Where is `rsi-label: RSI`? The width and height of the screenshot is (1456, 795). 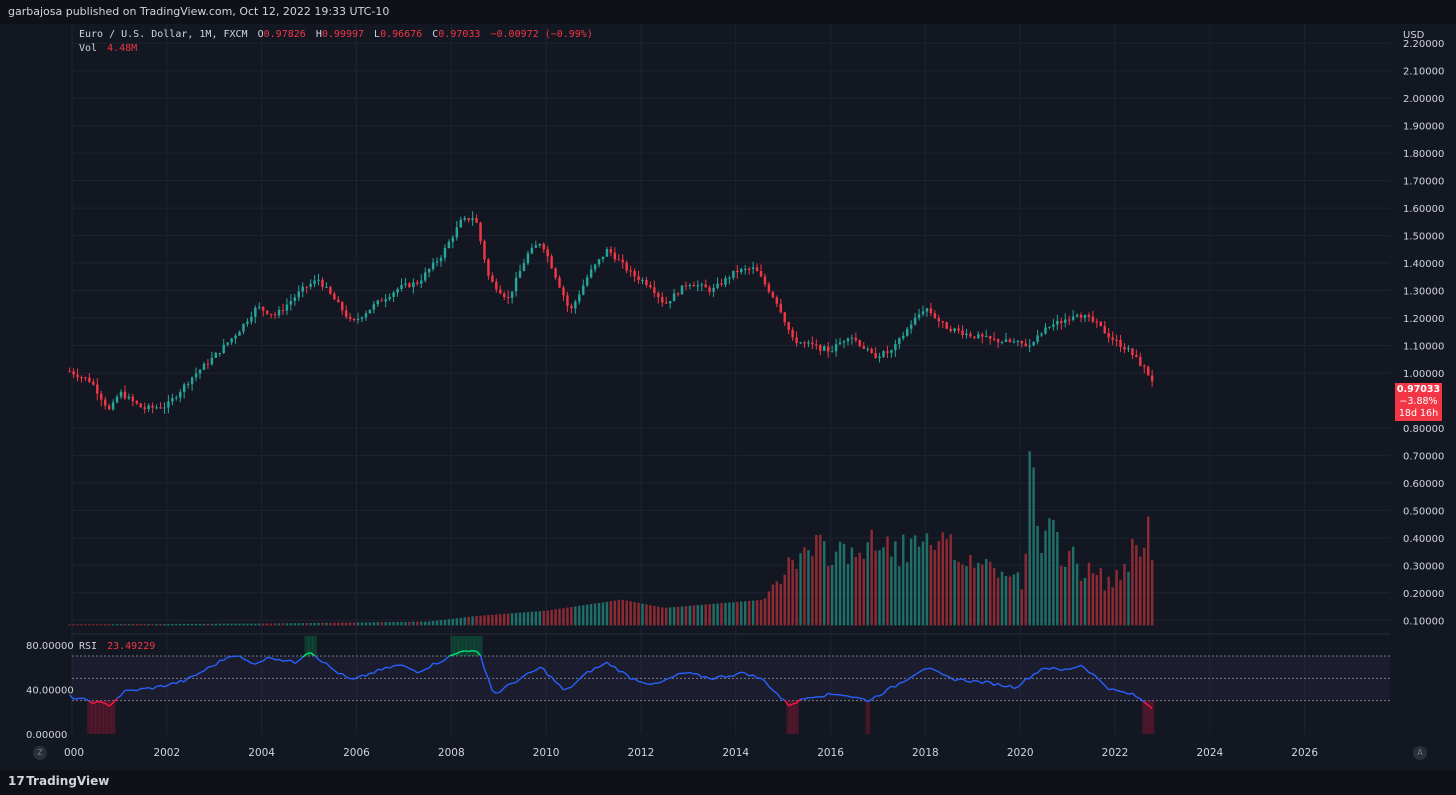 rsi-label: RSI is located at coordinates (88, 646).